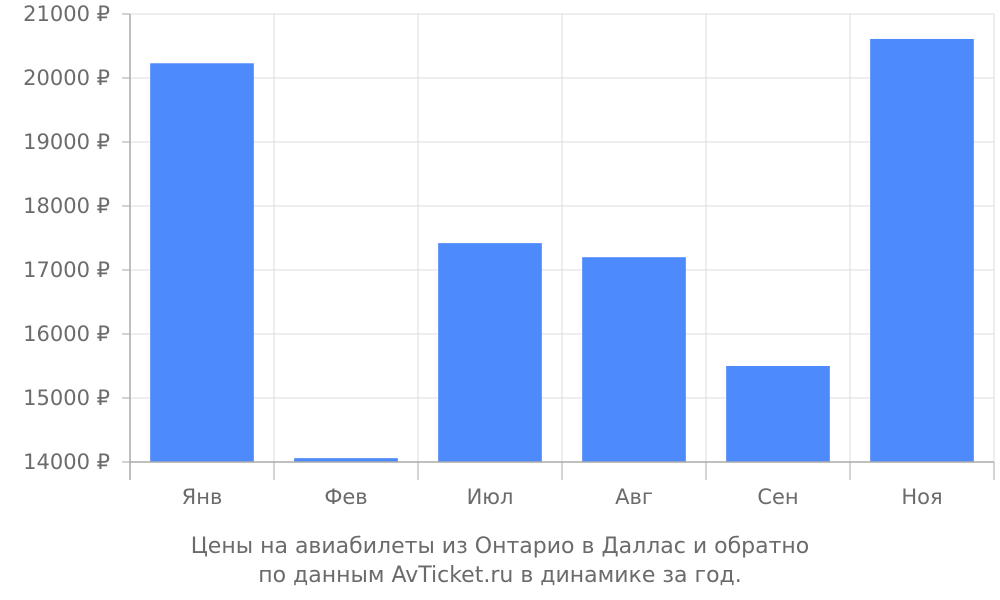 The width and height of the screenshot is (1000, 600). What do you see at coordinates (346, 460) in the screenshot?
I see `bar-Фев` at bounding box center [346, 460].